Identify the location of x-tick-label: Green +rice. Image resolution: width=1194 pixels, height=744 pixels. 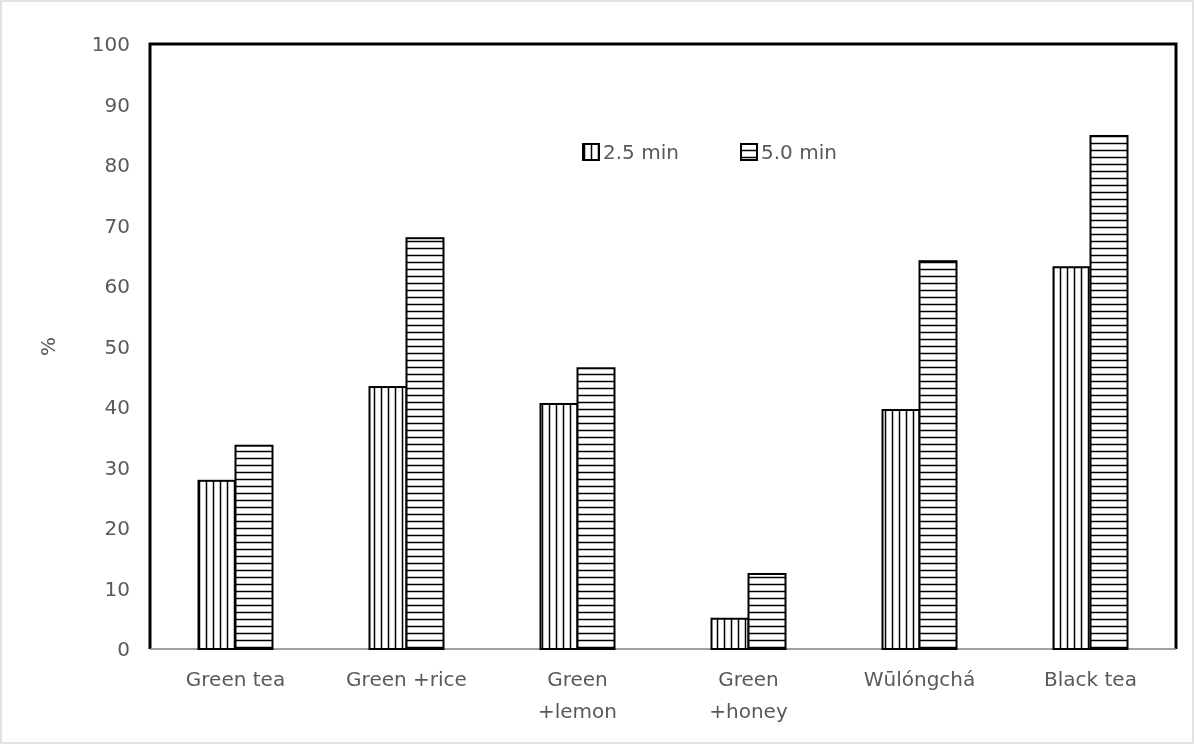
(406, 679).